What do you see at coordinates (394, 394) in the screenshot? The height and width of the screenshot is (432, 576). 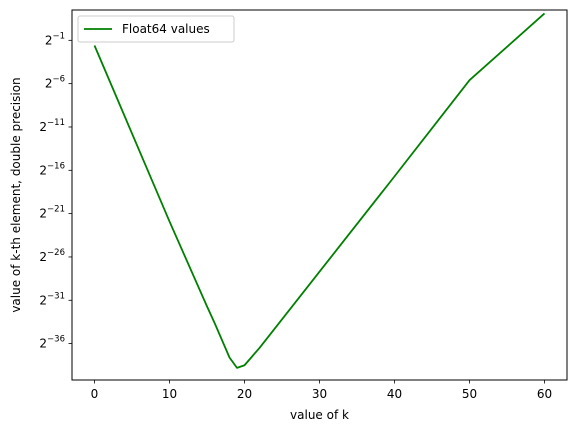 I see `x-tick-label: 40` at bounding box center [394, 394].